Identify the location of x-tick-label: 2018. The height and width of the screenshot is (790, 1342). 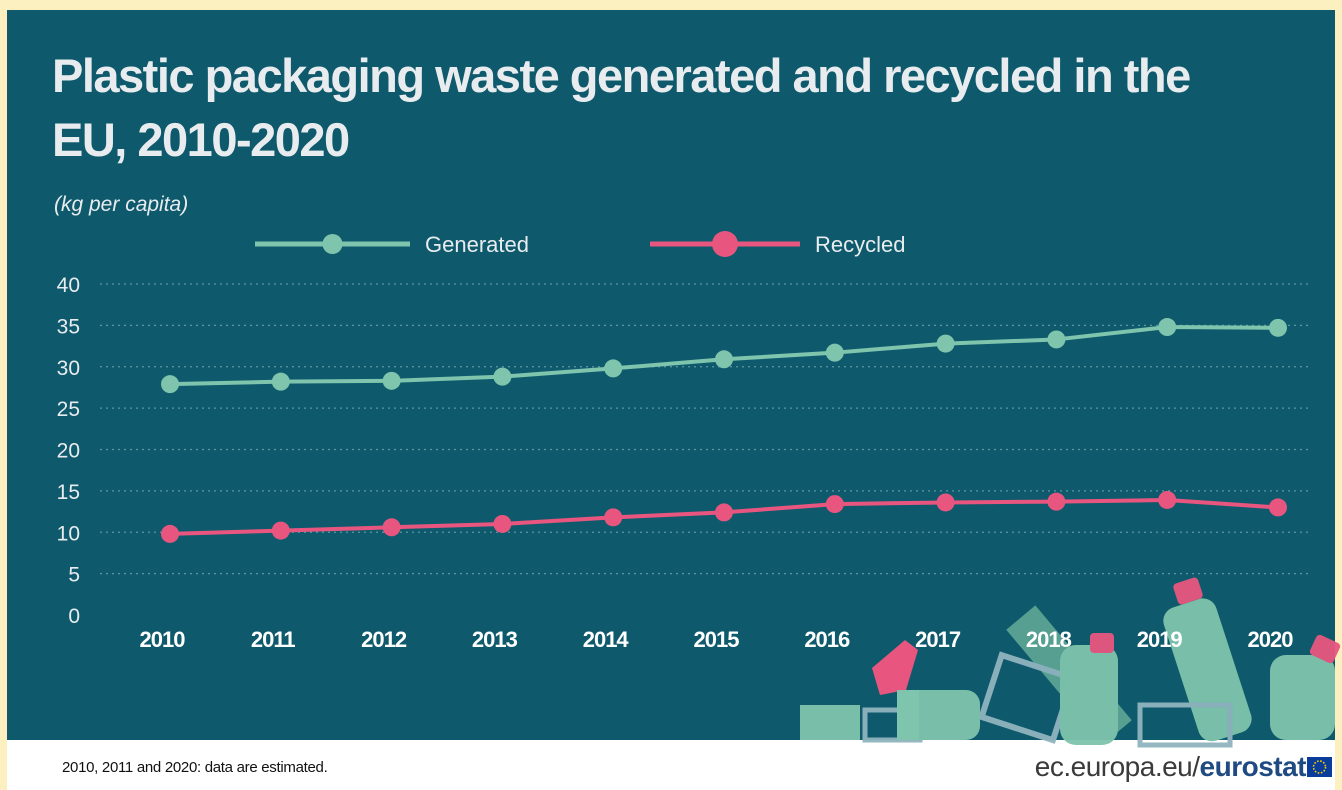
(1049, 639).